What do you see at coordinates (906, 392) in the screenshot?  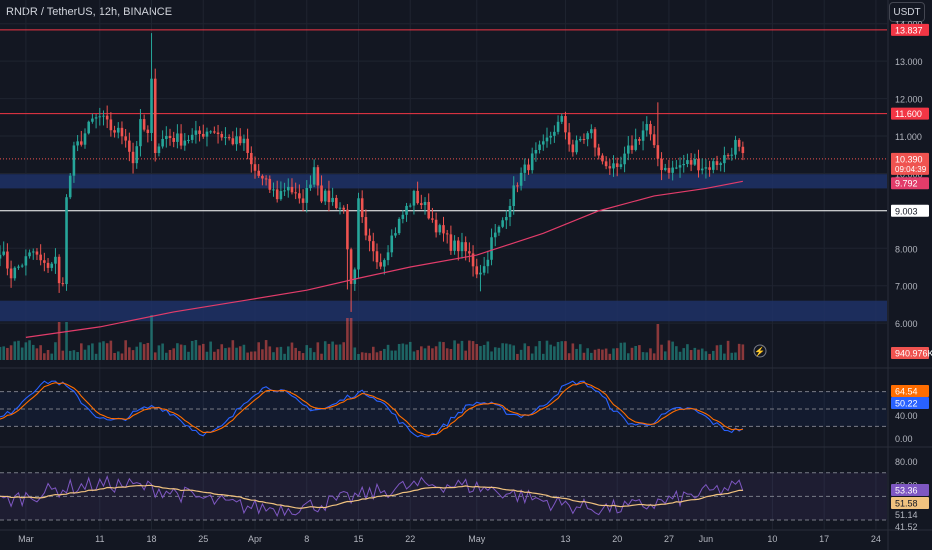 I see `stoch-d-label: 64.54` at bounding box center [906, 392].